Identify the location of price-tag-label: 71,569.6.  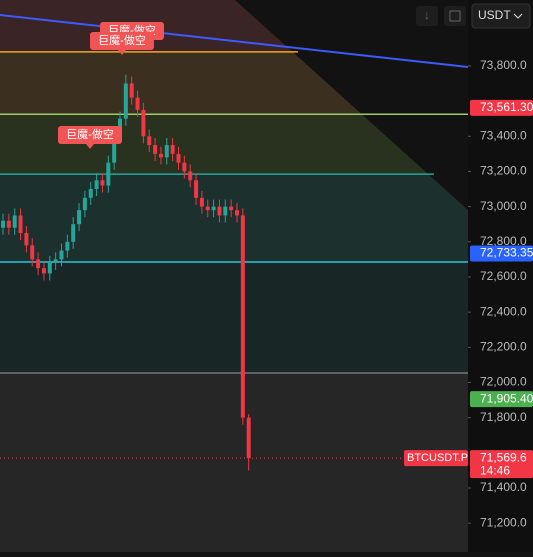
(503, 457).